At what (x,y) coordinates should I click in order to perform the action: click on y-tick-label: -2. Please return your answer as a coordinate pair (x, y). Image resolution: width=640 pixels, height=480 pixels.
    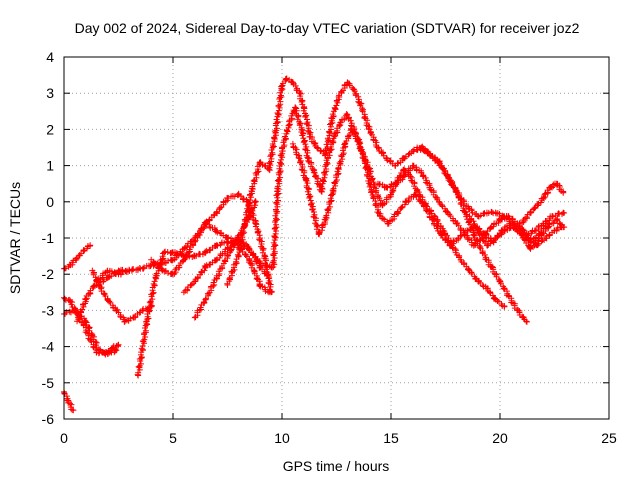
    Looking at the image, I should click on (48, 274).